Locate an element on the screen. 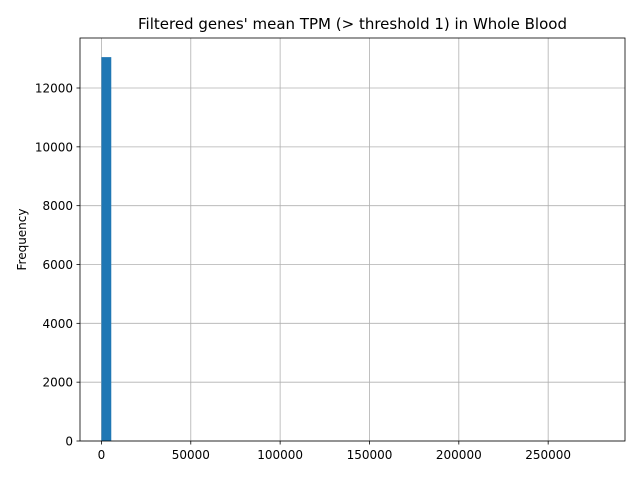 The height and width of the screenshot is (480, 640). x-tick-label: 150000 is located at coordinates (370, 455).